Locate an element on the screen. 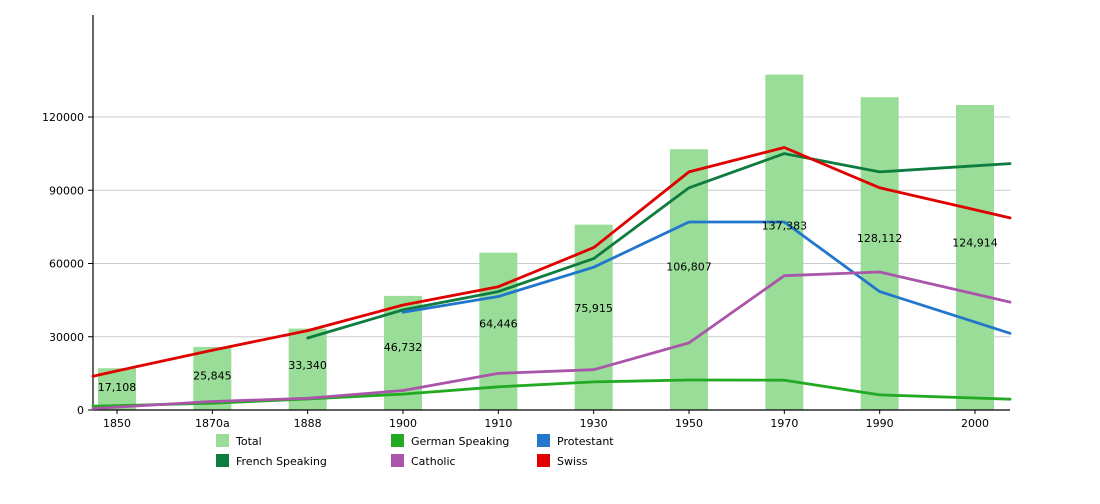  bar-1930 is located at coordinates (593, 317).